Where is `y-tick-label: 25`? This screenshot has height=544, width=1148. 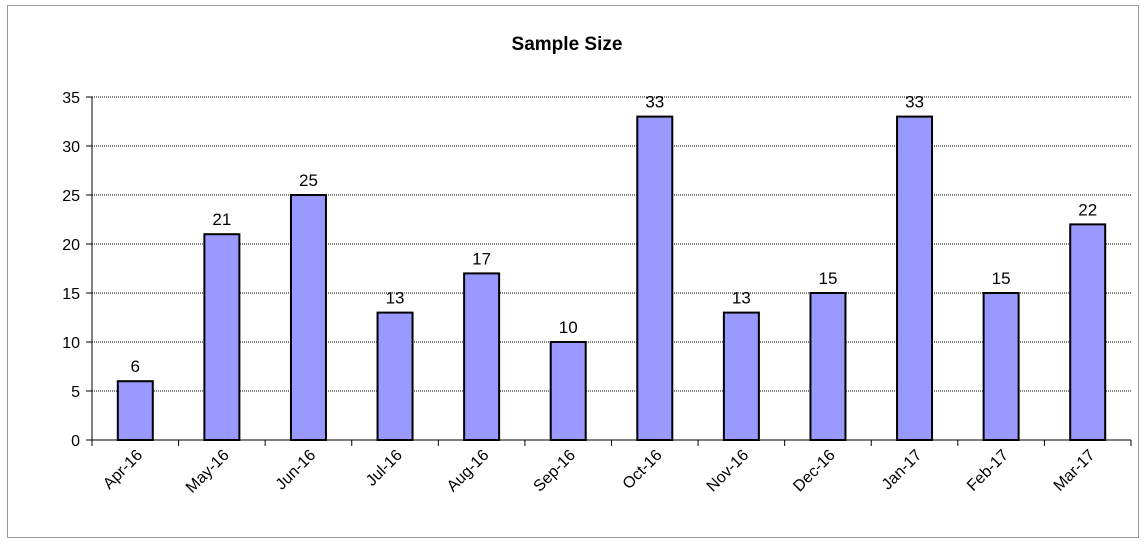 y-tick-label: 25 is located at coordinates (71, 196).